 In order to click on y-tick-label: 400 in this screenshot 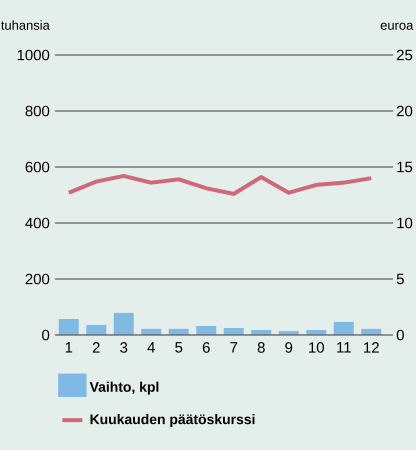, I will do `click(37, 223)`.